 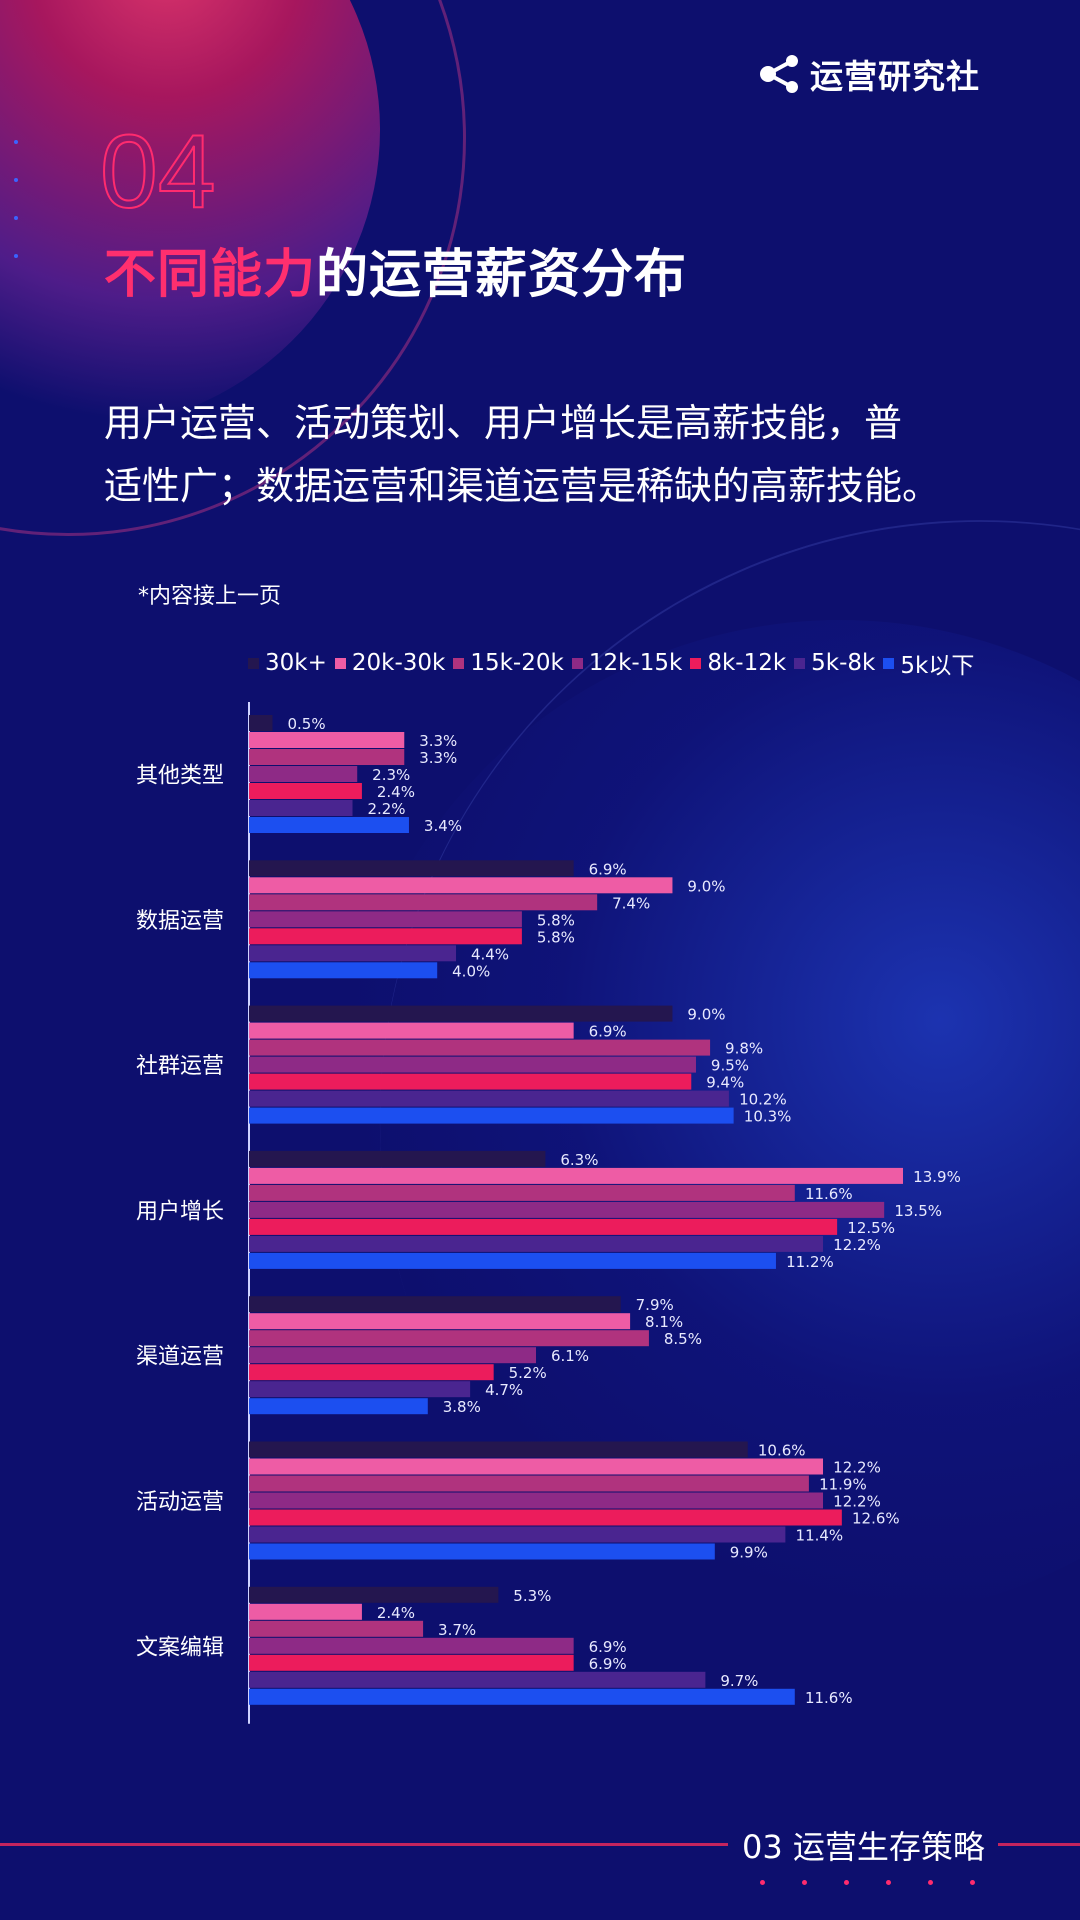 What do you see at coordinates (396, 1613) in the screenshot?
I see `data-label: 2.4%` at bounding box center [396, 1613].